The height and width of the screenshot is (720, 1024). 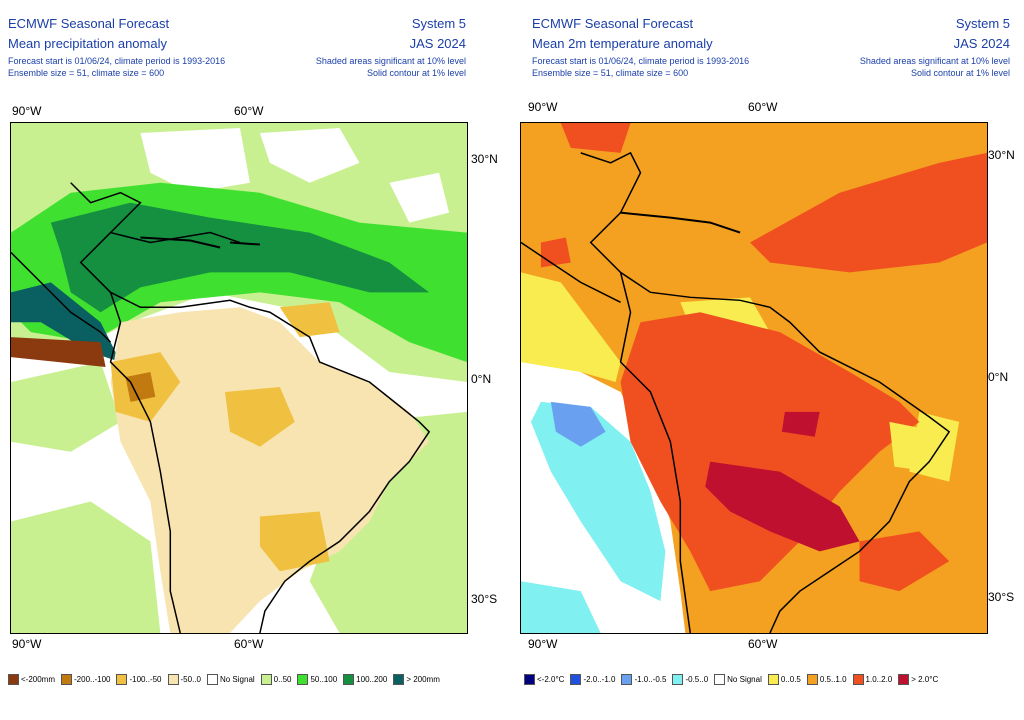 I want to click on legend-item: -50..0, so click(x=184, y=679).